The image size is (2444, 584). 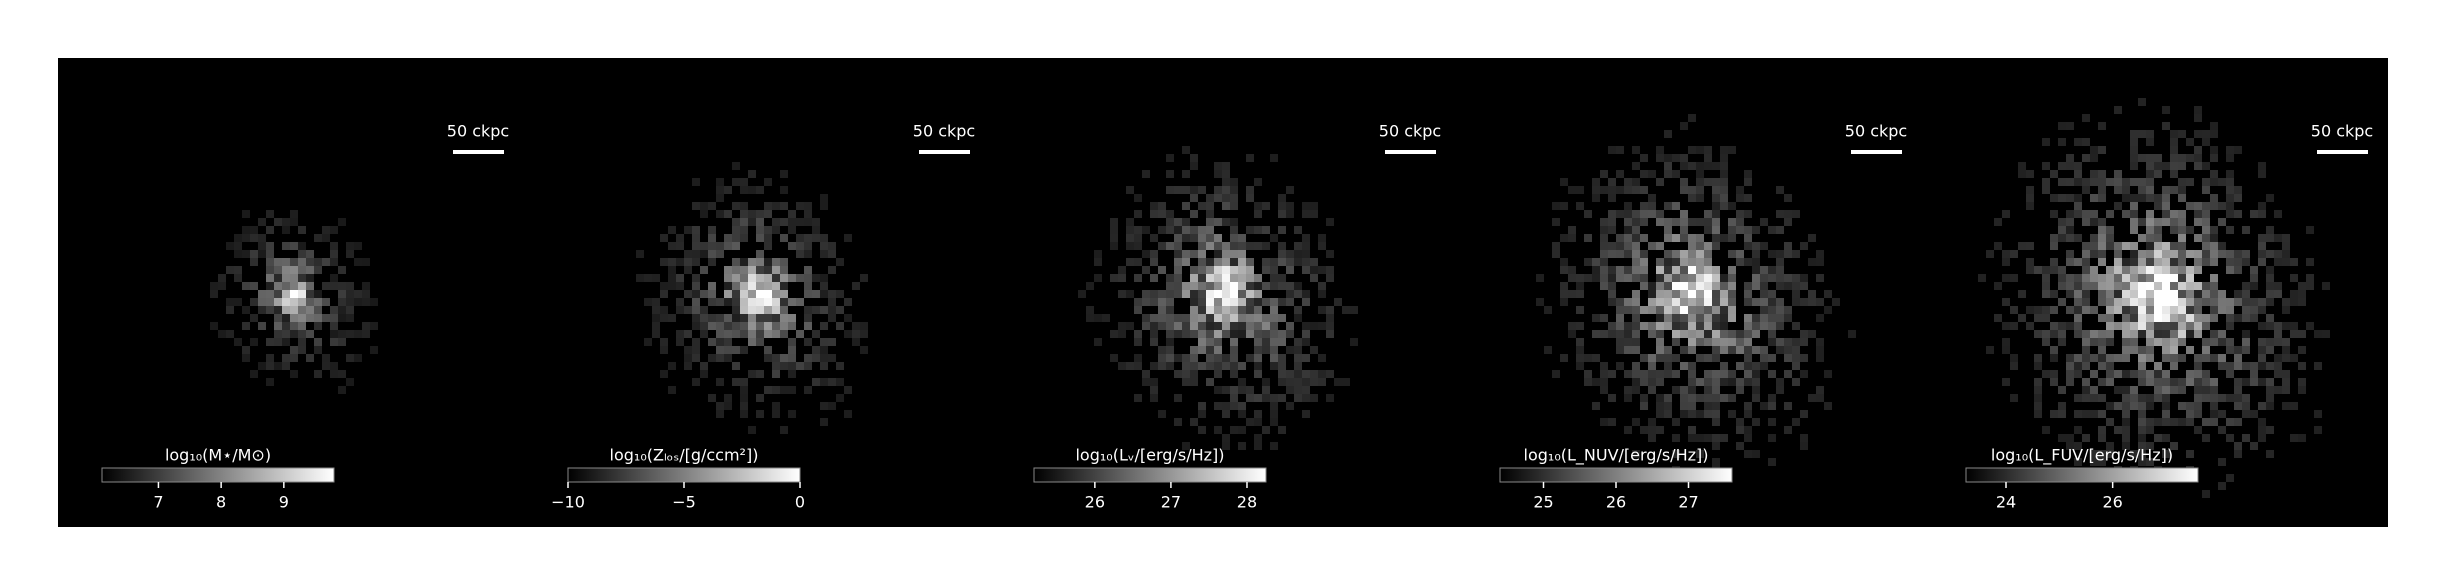 What do you see at coordinates (800, 502) in the screenshot?
I see `colorbar-tick-label: 0` at bounding box center [800, 502].